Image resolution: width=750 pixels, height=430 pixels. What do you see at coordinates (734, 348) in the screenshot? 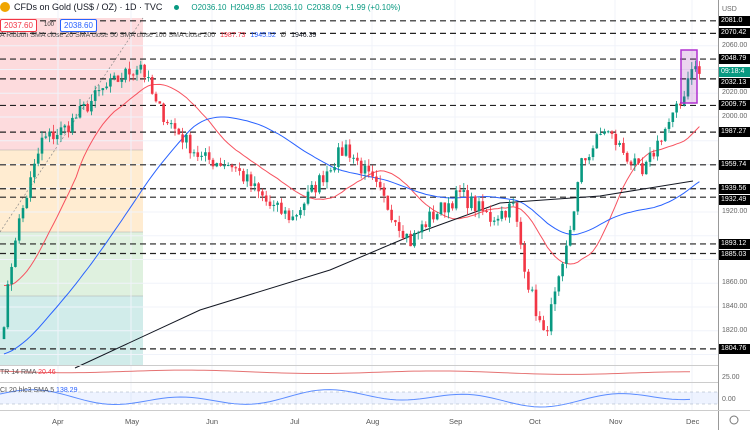
I see `level-price-label: 1804.76` at bounding box center [734, 348].